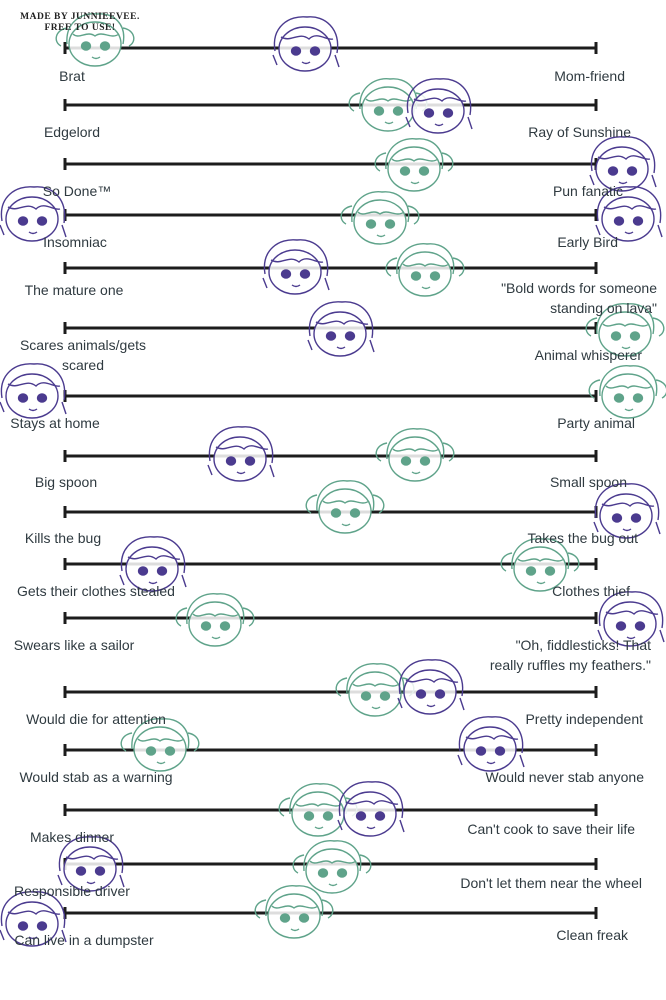  Describe the element at coordinates (591, 591) in the screenshot. I see `label-line: Clothes thief` at that location.